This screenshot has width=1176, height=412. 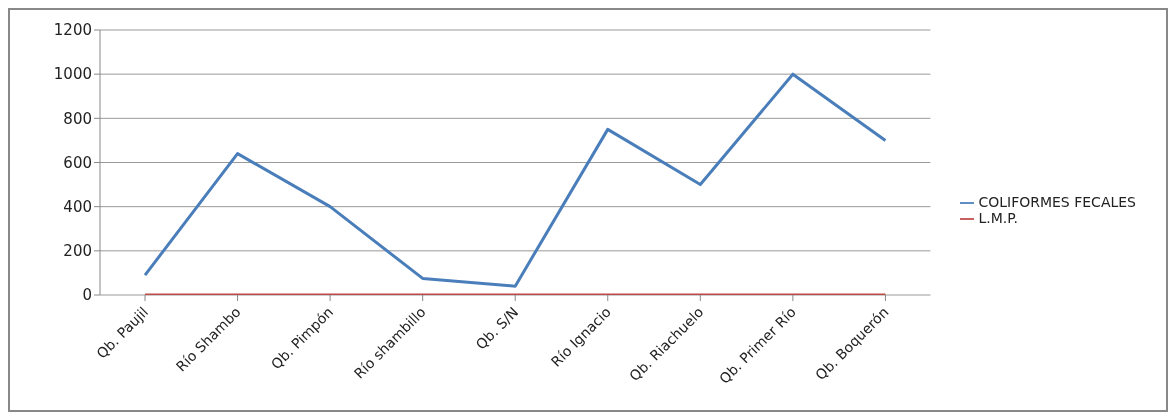 I want to click on y-tick-label: 400, so click(x=77, y=206).